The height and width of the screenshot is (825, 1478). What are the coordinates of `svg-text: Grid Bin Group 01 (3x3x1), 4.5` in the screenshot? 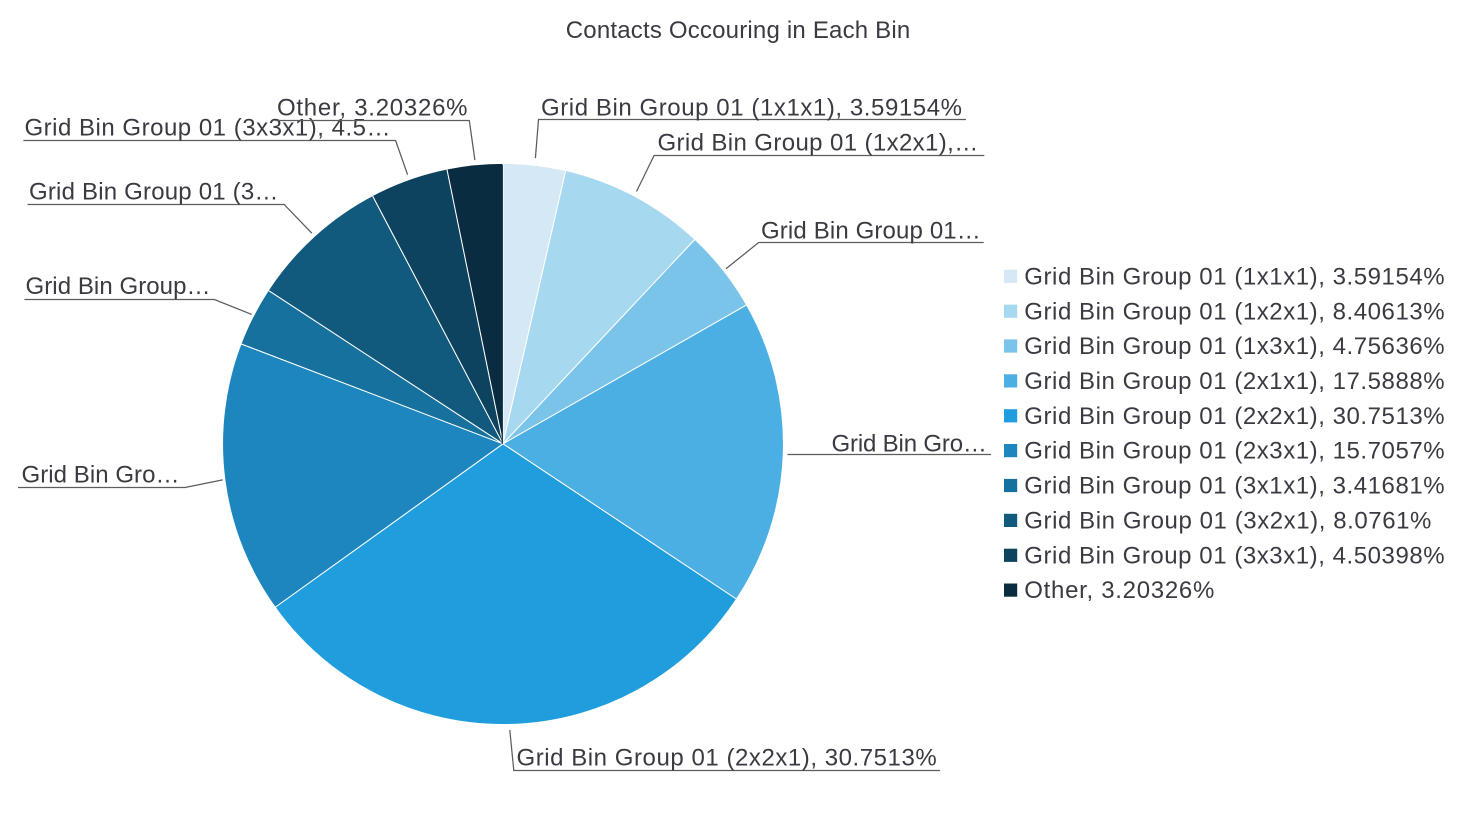 It's located at (208, 127).